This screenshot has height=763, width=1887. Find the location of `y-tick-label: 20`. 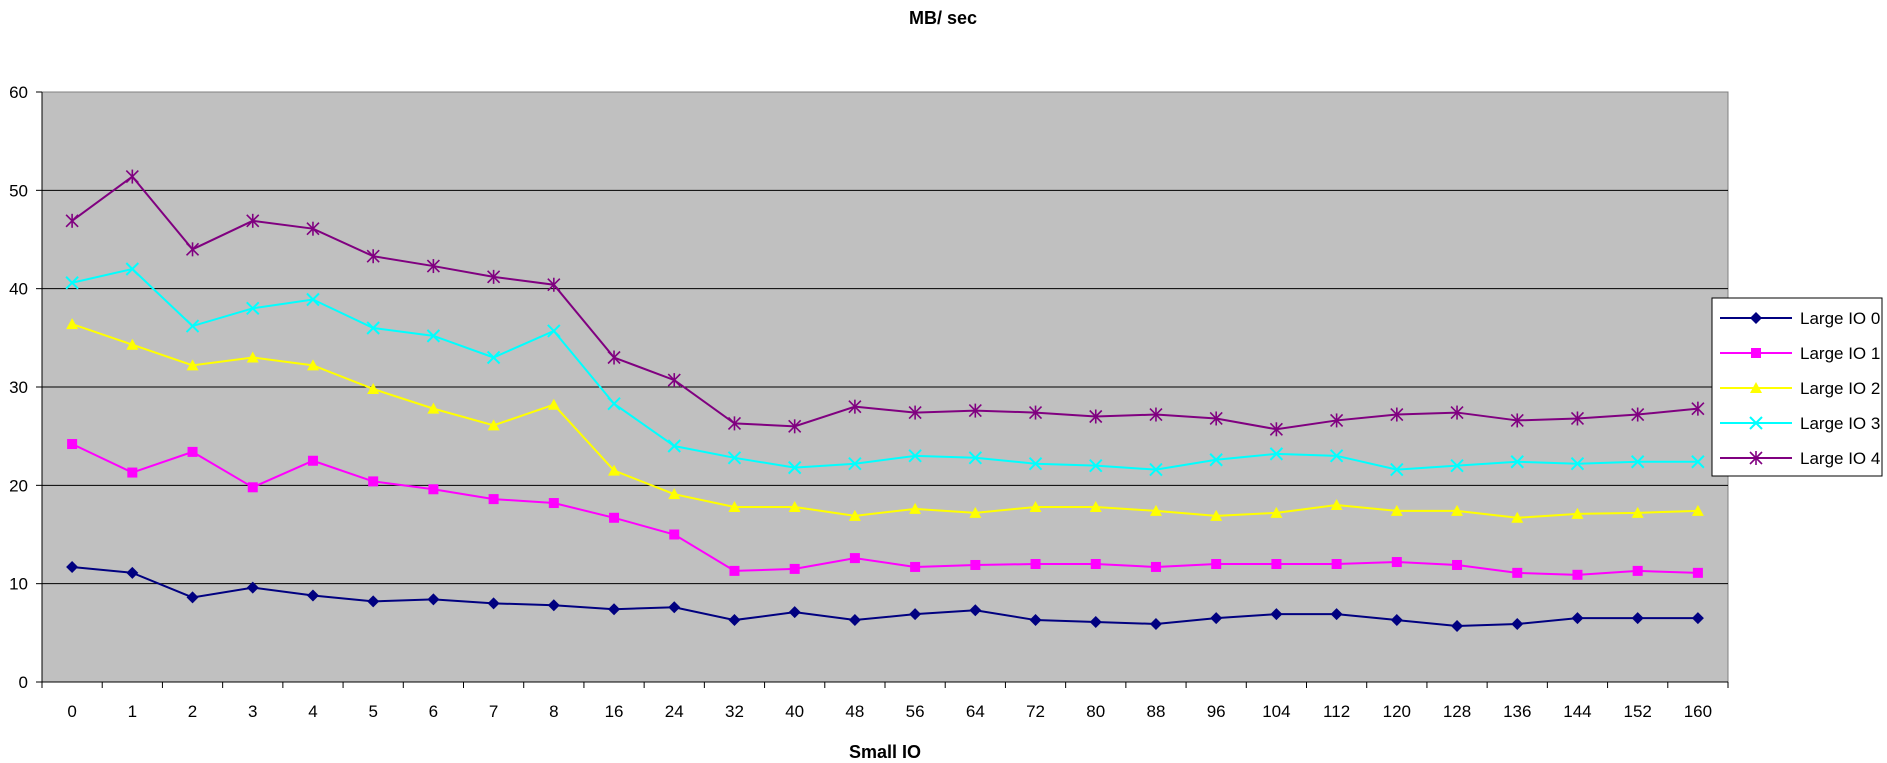

y-tick-label: 20 is located at coordinates (18, 485).